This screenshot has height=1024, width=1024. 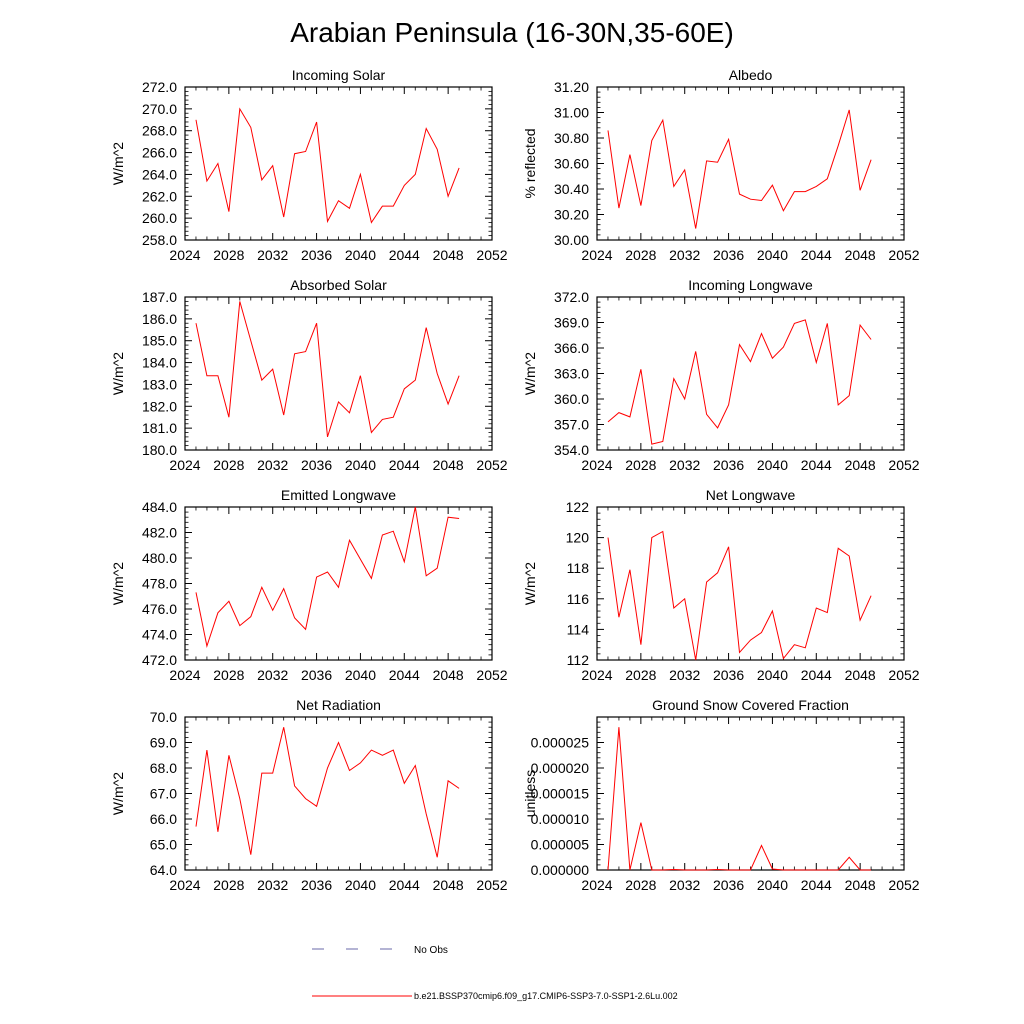 I want to click on y-tick-label: 30.60, so click(x=571, y=164).